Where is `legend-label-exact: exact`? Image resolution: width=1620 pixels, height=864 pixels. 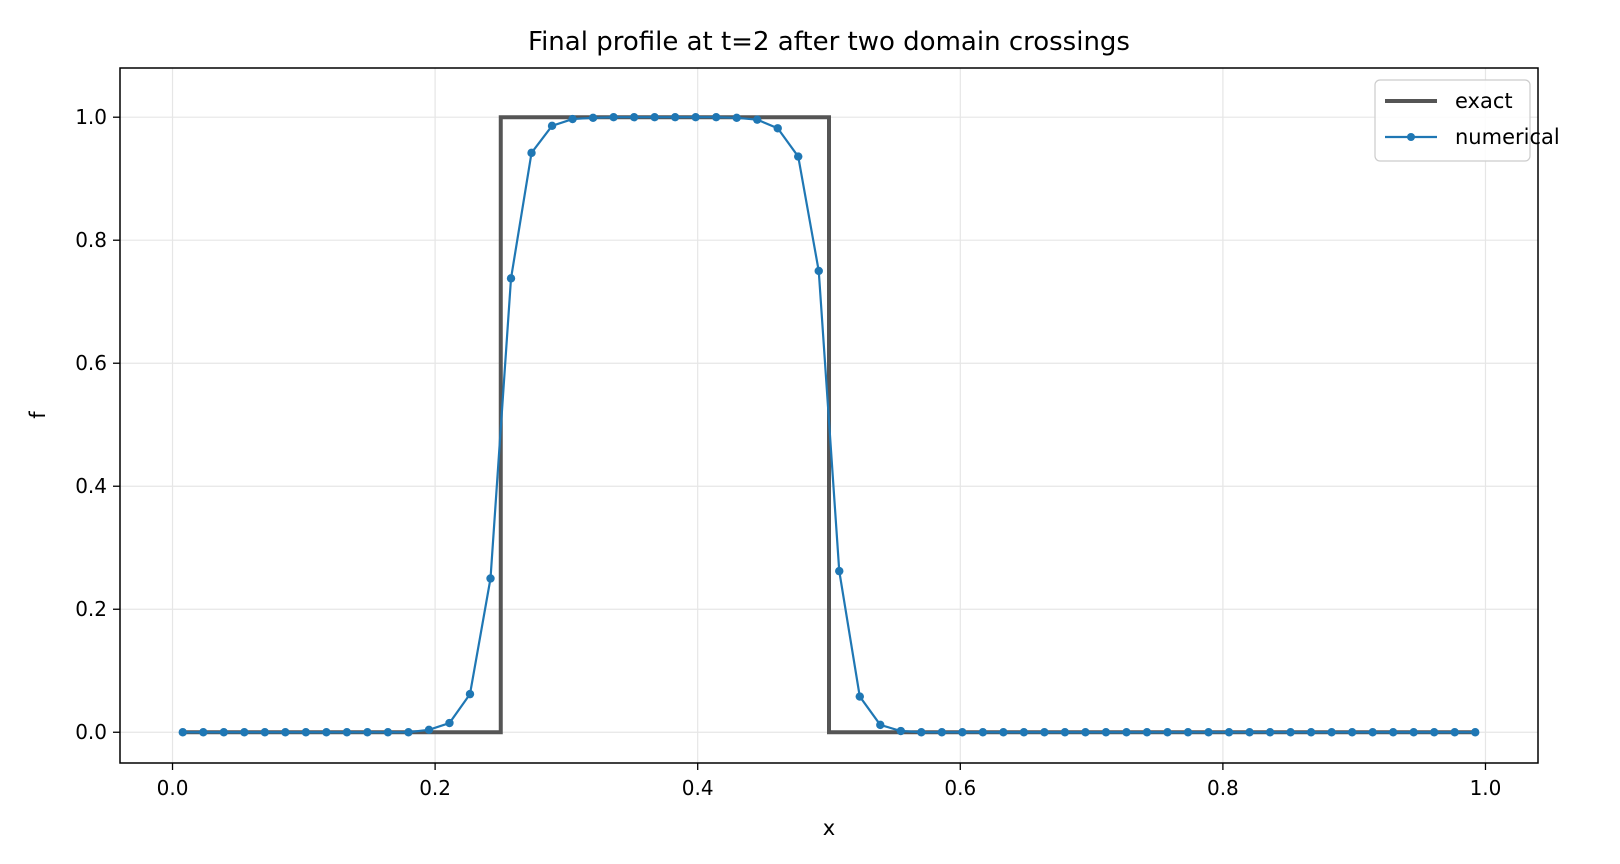
legend-label-exact: exact is located at coordinates (1484, 101).